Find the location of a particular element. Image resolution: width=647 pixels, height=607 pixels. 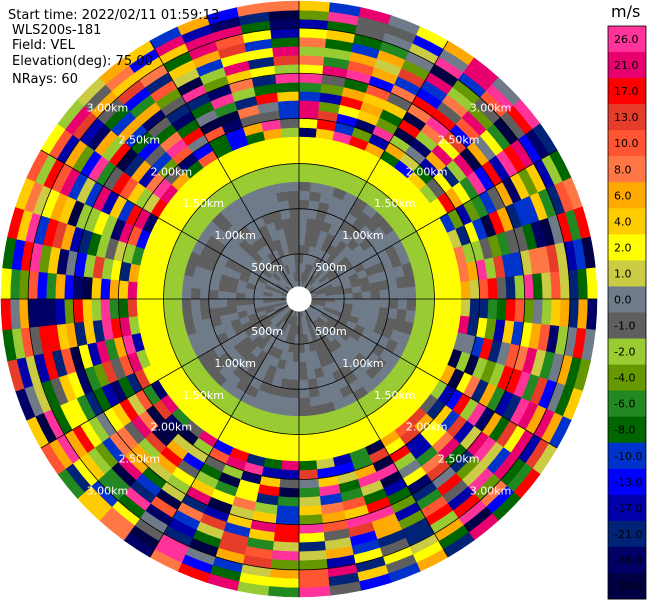

range-ring-label: 2.00km is located at coordinates (427, 171).